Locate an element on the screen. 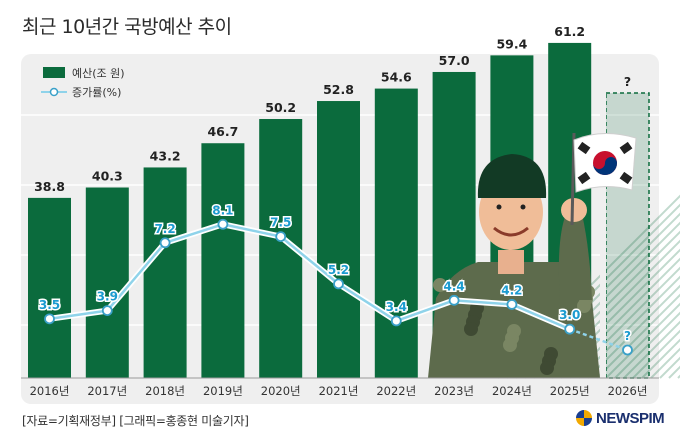 The height and width of the screenshot is (442, 680). bar-label-2020년: 50.2 is located at coordinates (280, 107).